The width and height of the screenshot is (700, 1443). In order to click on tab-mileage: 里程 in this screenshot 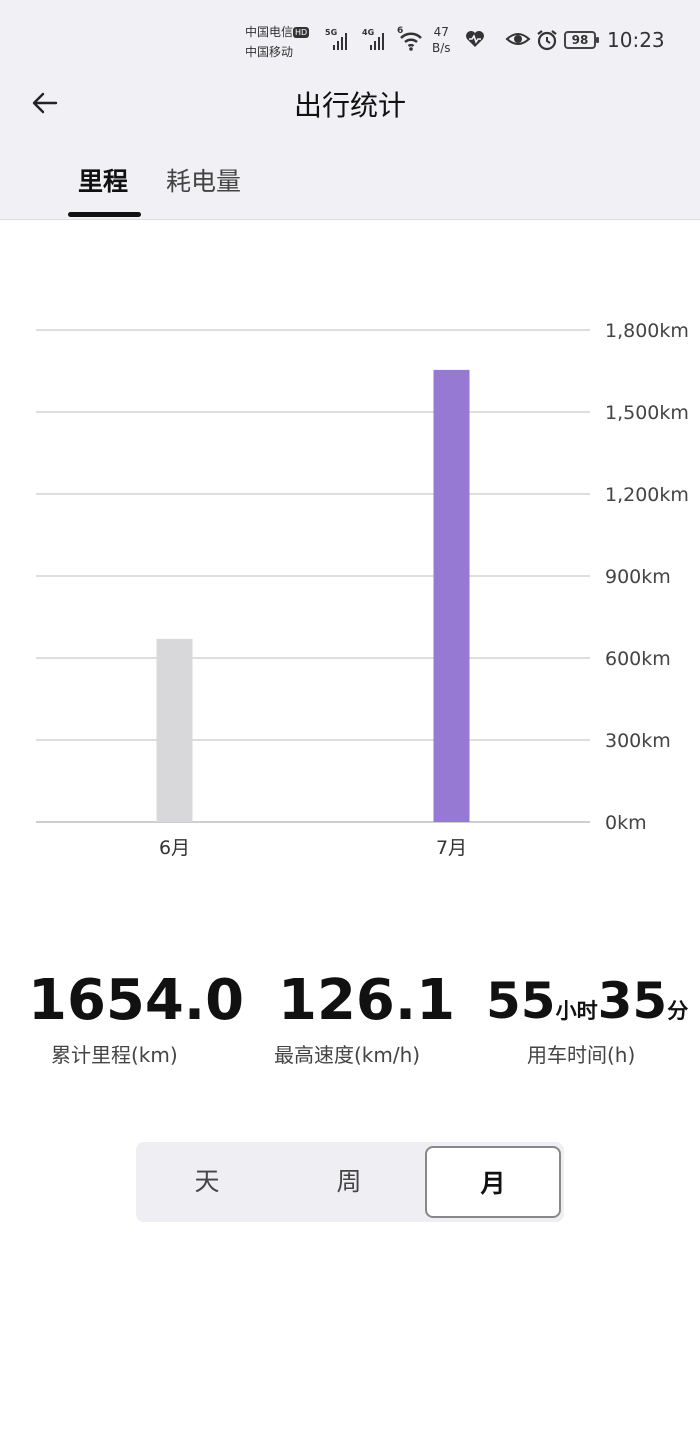, I will do `click(103, 181)`.